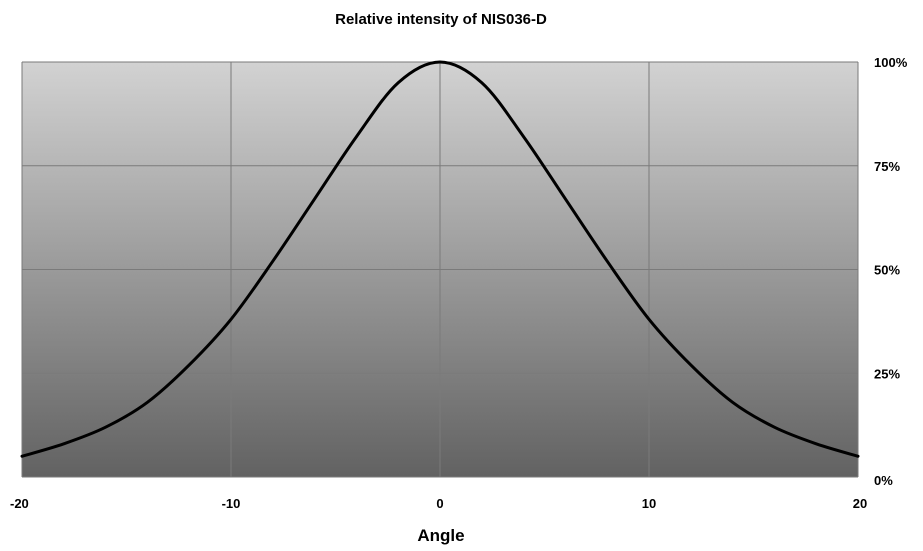  Describe the element at coordinates (649, 503) in the screenshot. I see `x-tick-label: 10` at that location.